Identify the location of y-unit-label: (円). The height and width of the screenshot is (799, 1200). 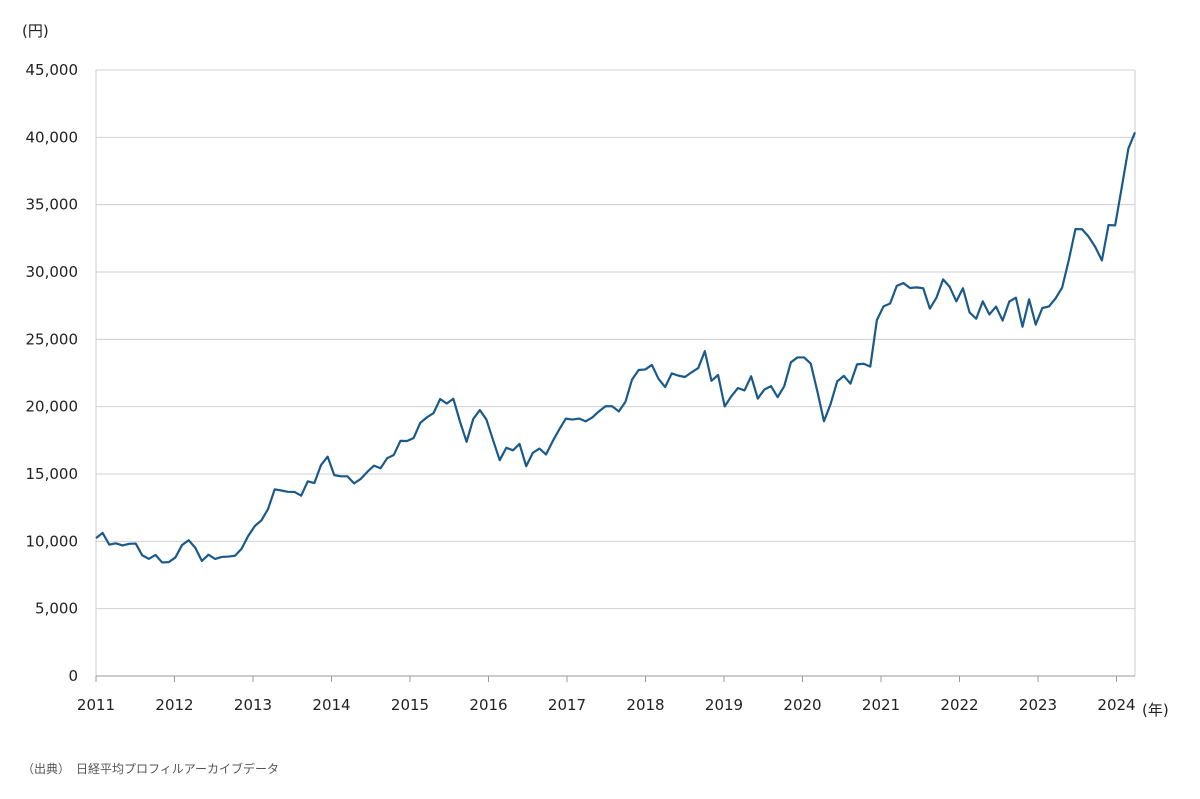
(35, 31).